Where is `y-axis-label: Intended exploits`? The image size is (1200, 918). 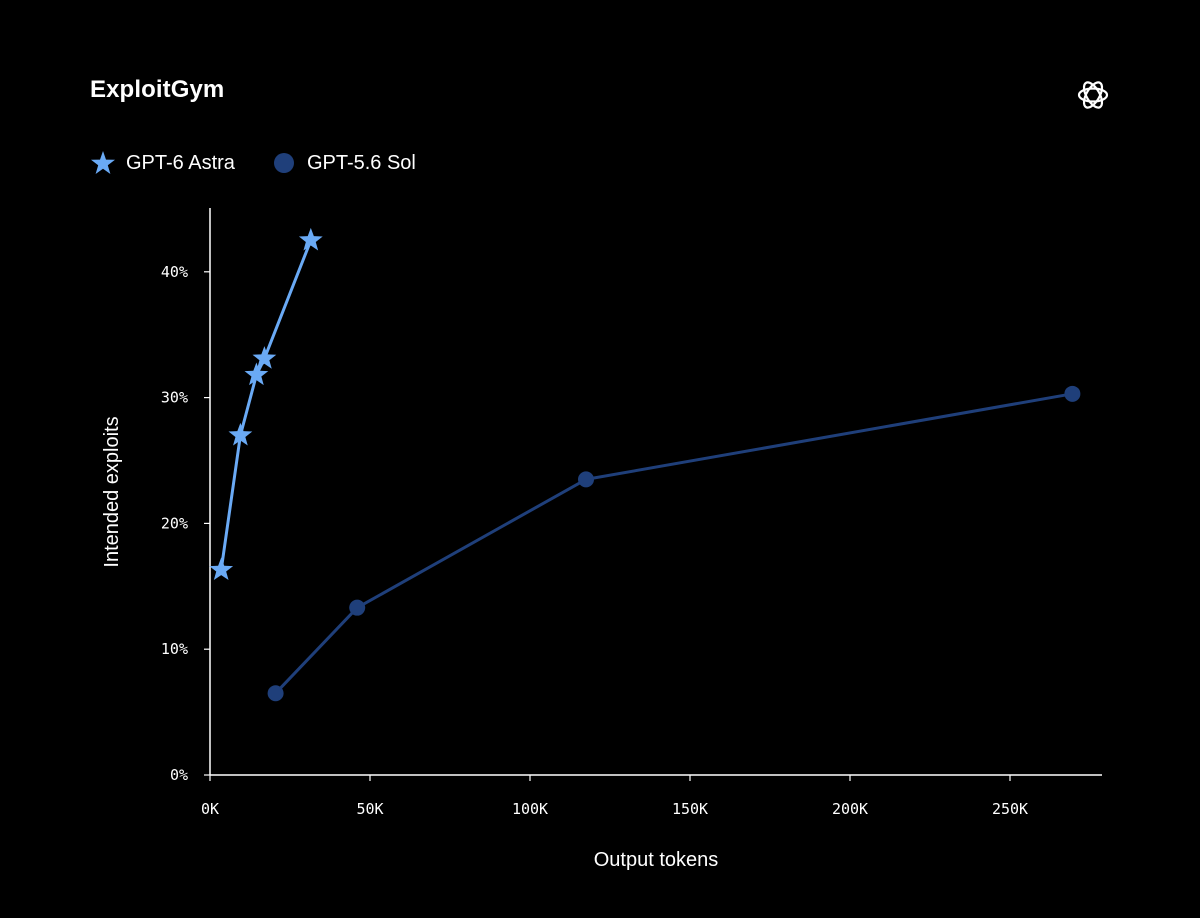
y-axis-label: Intended exploits is located at coordinates (112, 491).